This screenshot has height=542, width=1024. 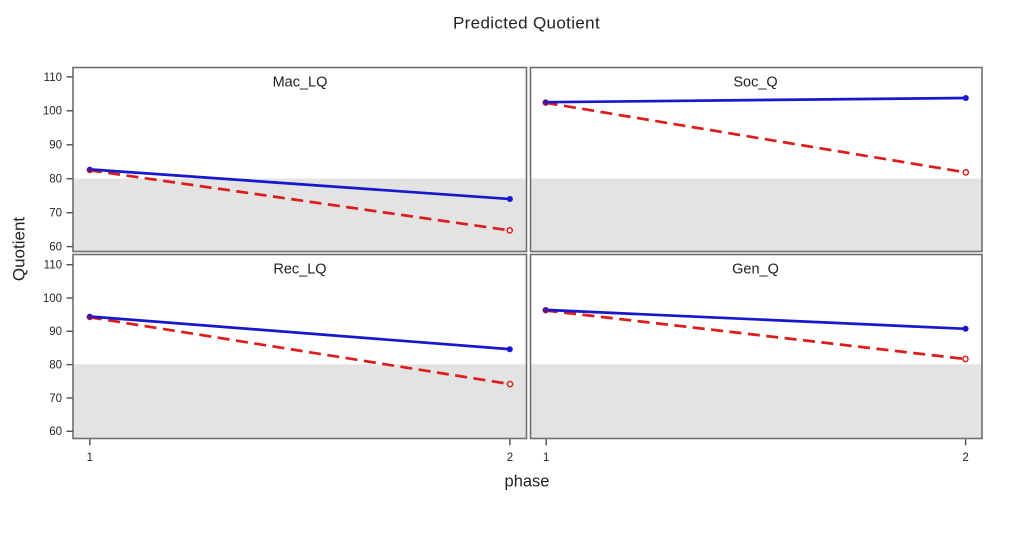 I want to click on svg-text: Gen_Q, so click(x=755, y=270).